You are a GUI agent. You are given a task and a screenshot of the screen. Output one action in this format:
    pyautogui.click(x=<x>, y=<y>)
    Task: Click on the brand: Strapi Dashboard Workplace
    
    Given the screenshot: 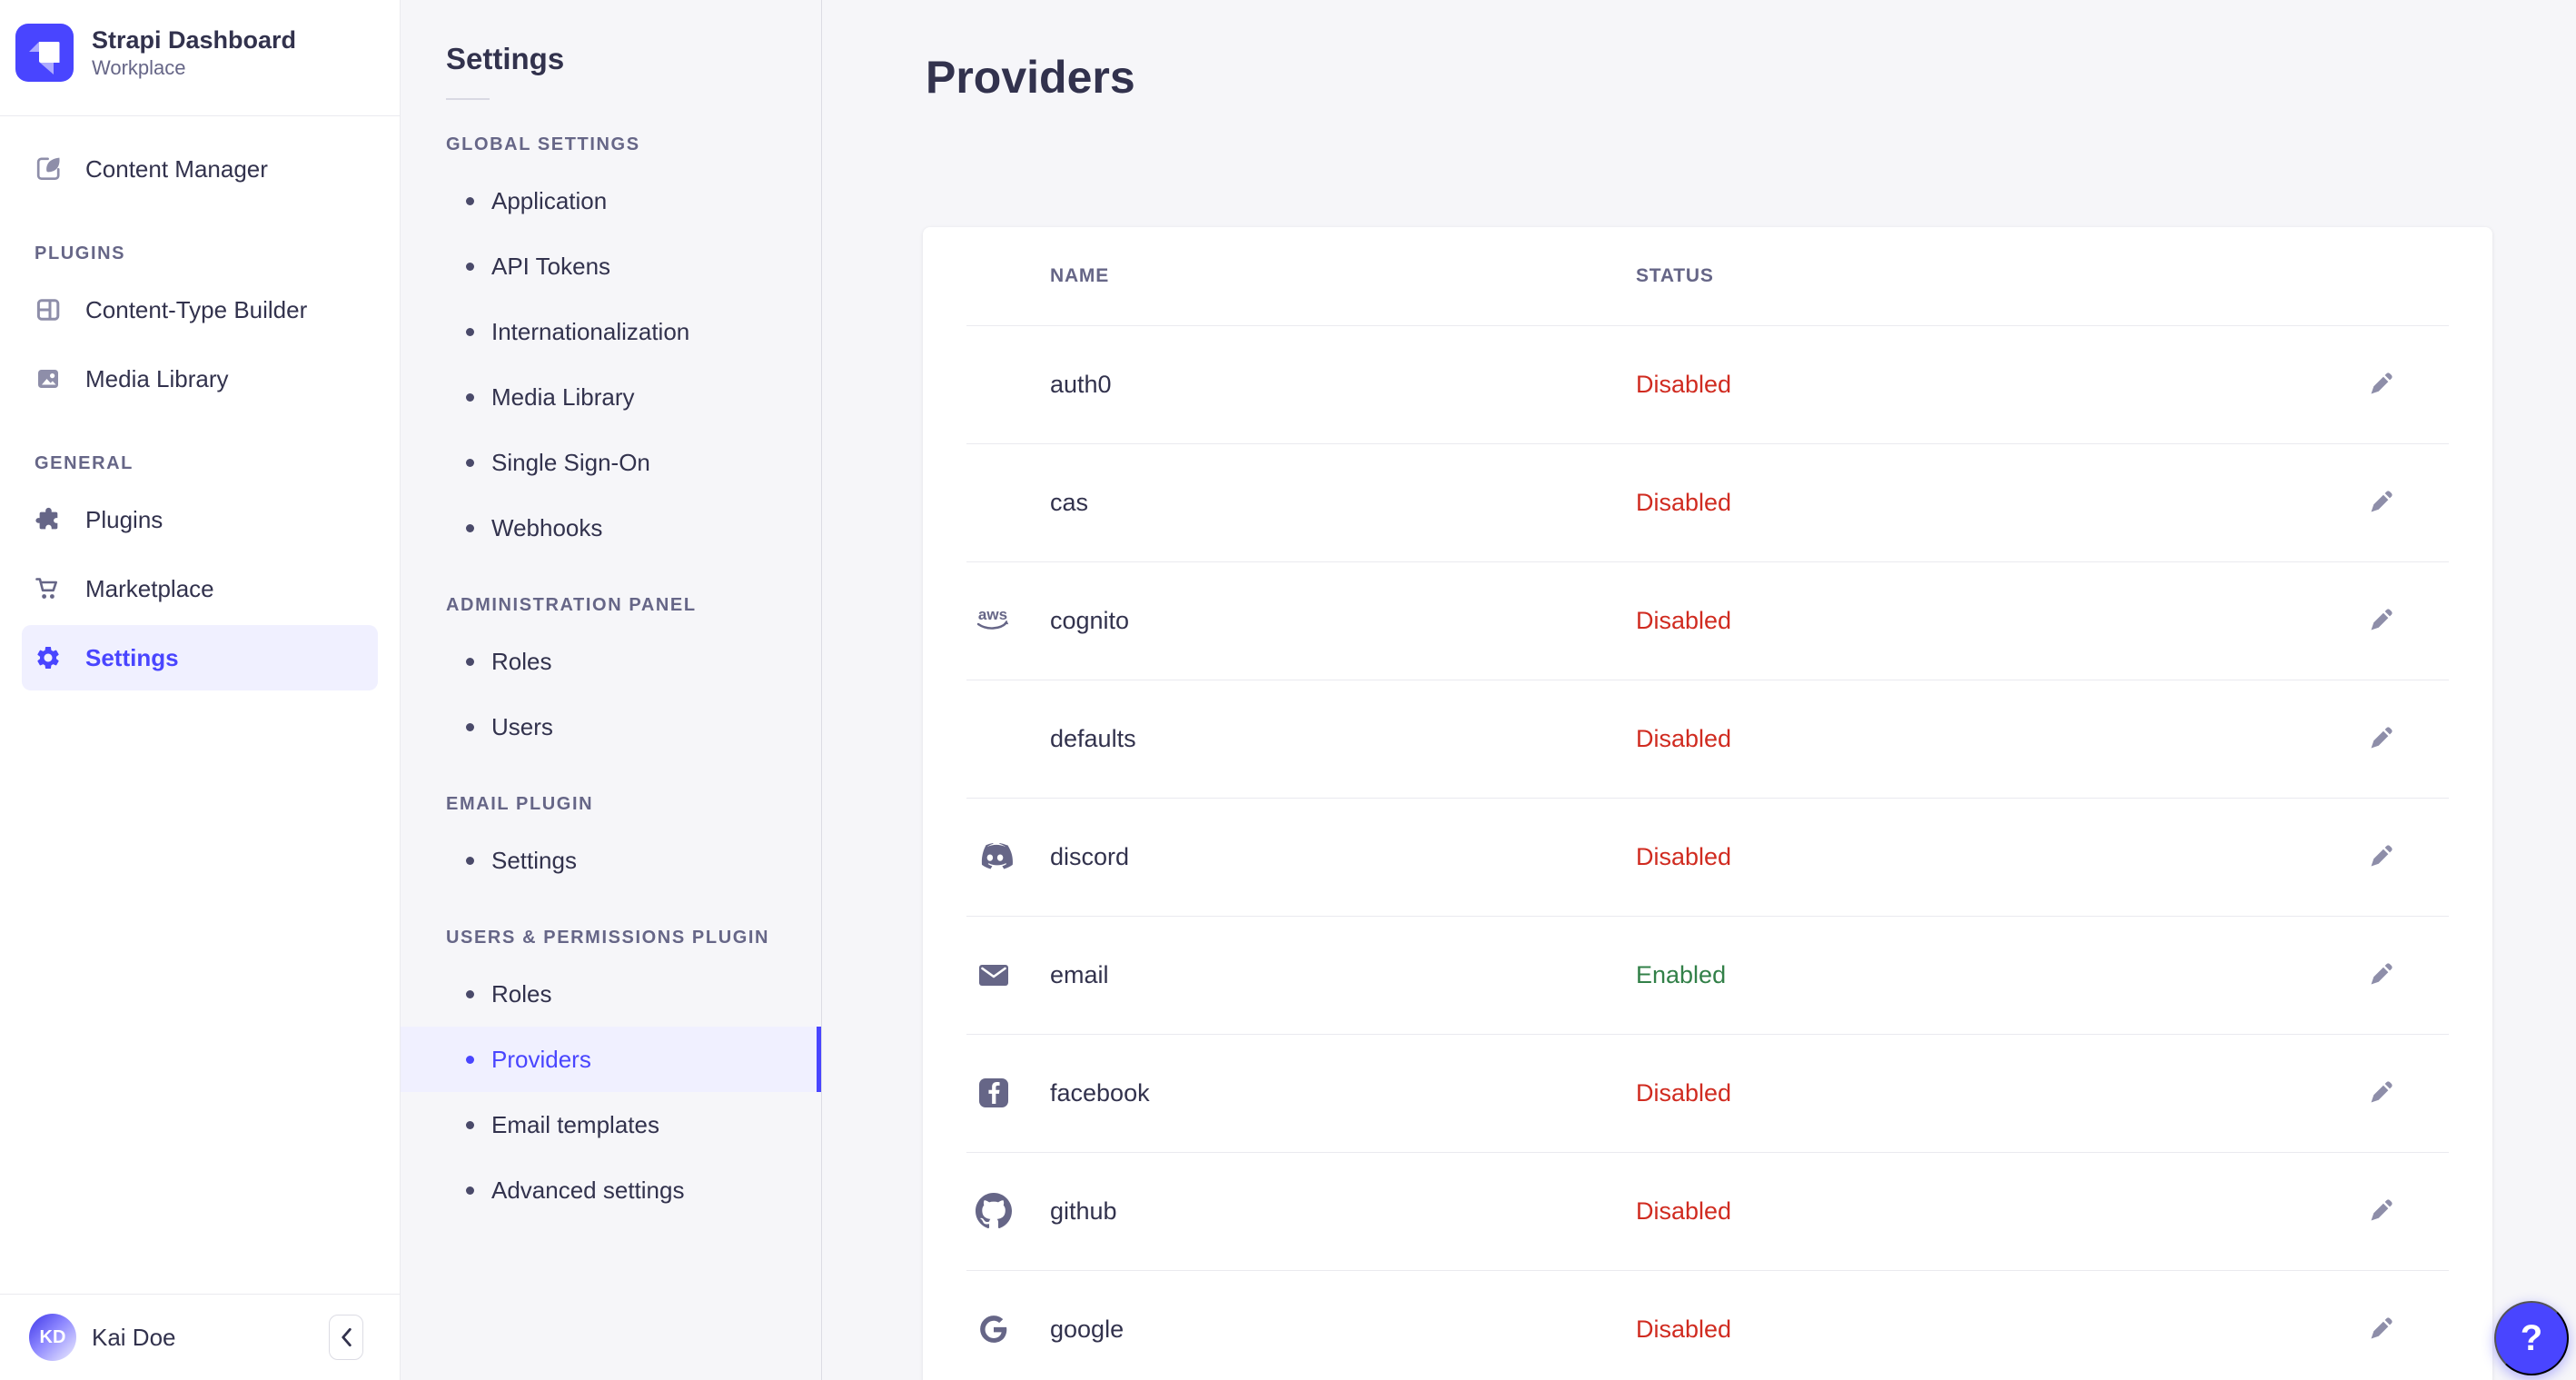 What is the action you would take?
    pyautogui.click(x=200, y=41)
    